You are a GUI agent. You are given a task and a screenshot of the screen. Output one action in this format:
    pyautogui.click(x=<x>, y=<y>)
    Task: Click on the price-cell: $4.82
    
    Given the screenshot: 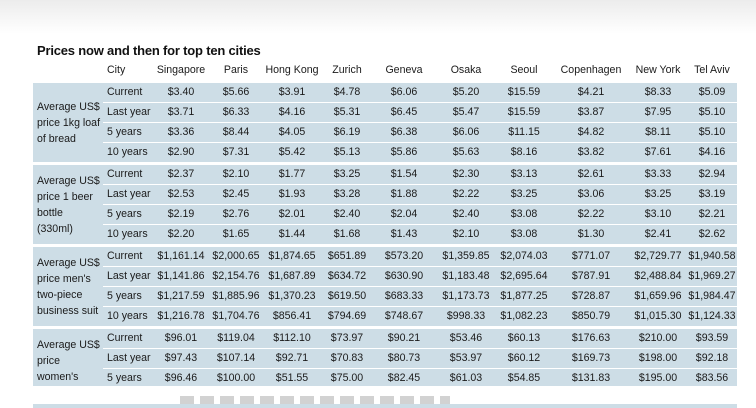 What is the action you would take?
    pyautogui.click(x=591, y=133)
    